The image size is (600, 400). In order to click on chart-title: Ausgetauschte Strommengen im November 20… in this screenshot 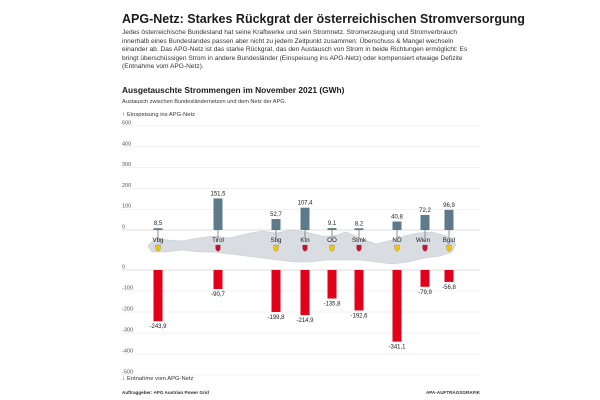, I will do `click(233, 90)`.